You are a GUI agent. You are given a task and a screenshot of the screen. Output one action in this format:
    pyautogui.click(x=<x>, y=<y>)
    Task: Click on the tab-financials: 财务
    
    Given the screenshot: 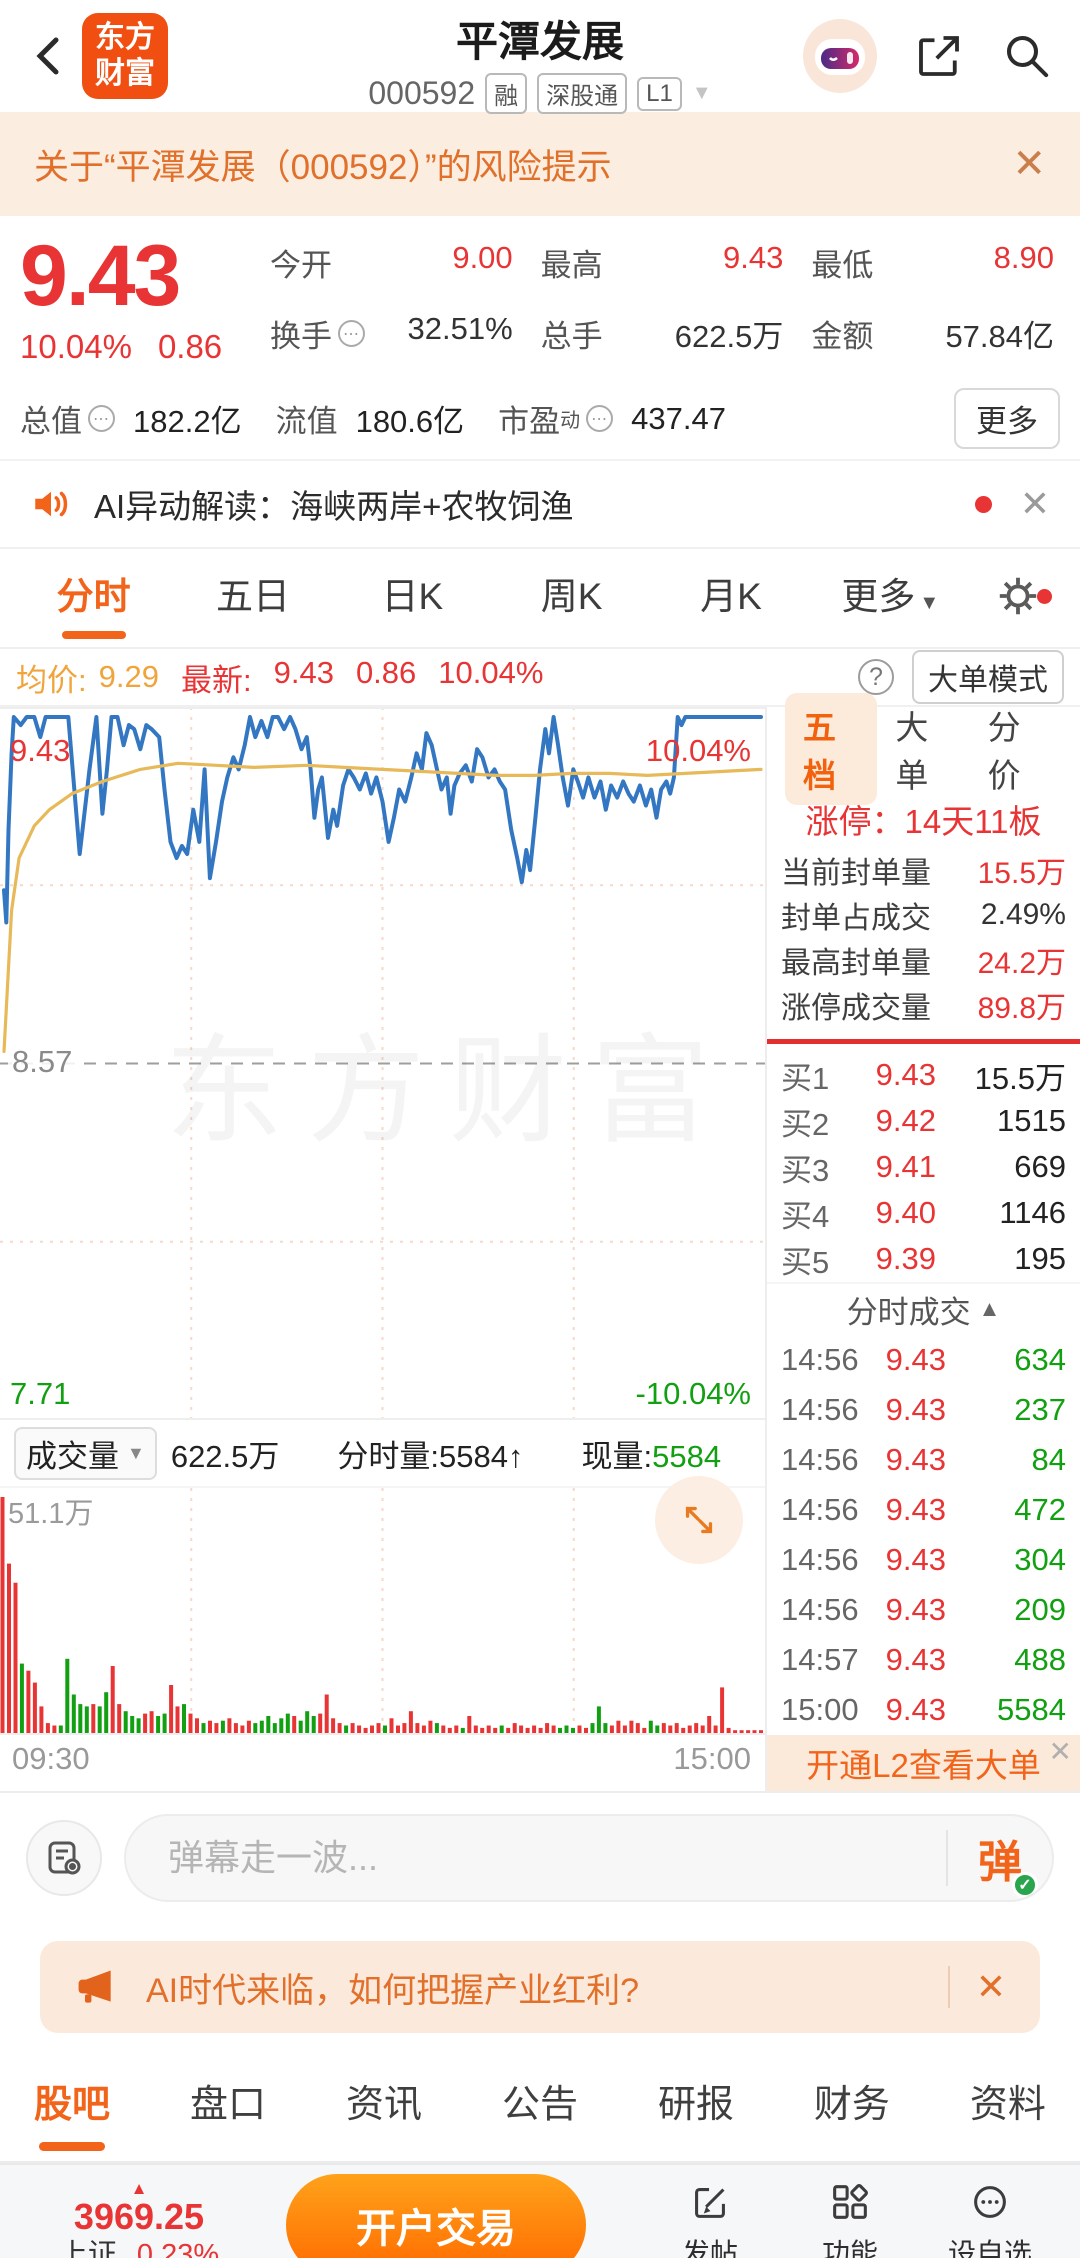 What is the action you would take?
    pyautogui.click(x=851, y=2105)
    